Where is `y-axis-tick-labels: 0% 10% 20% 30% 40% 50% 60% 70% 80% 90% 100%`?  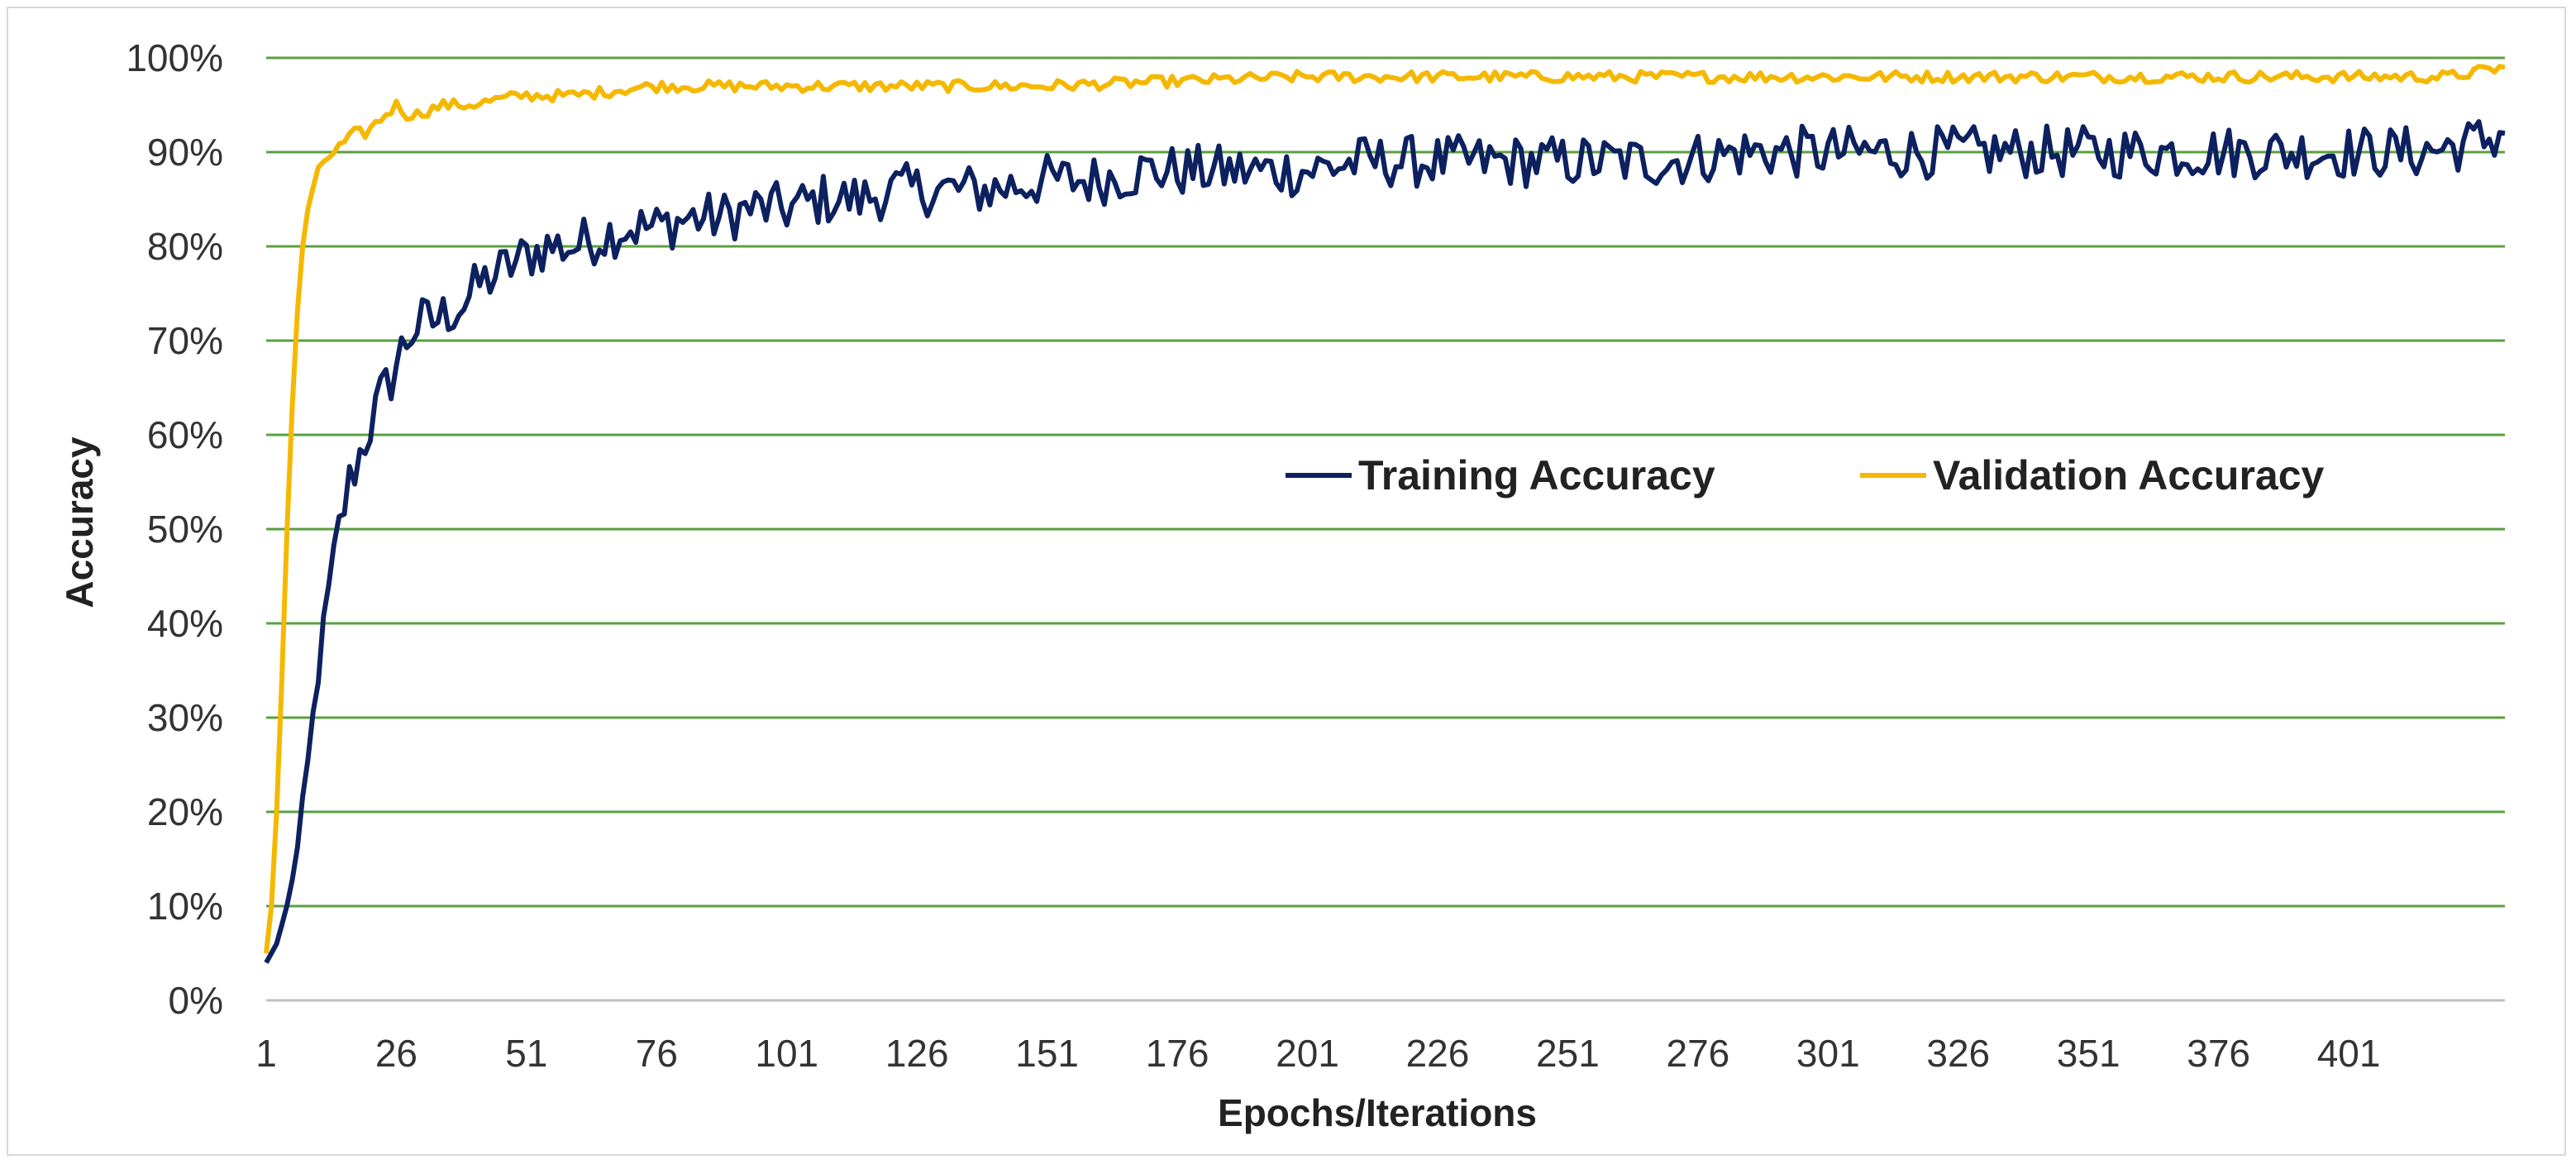
y-axis-tick-labels: 0% 10% 20% 30% 40% 50% 60% 70% 80% 90% 100% is located at coordinates (174, 529).